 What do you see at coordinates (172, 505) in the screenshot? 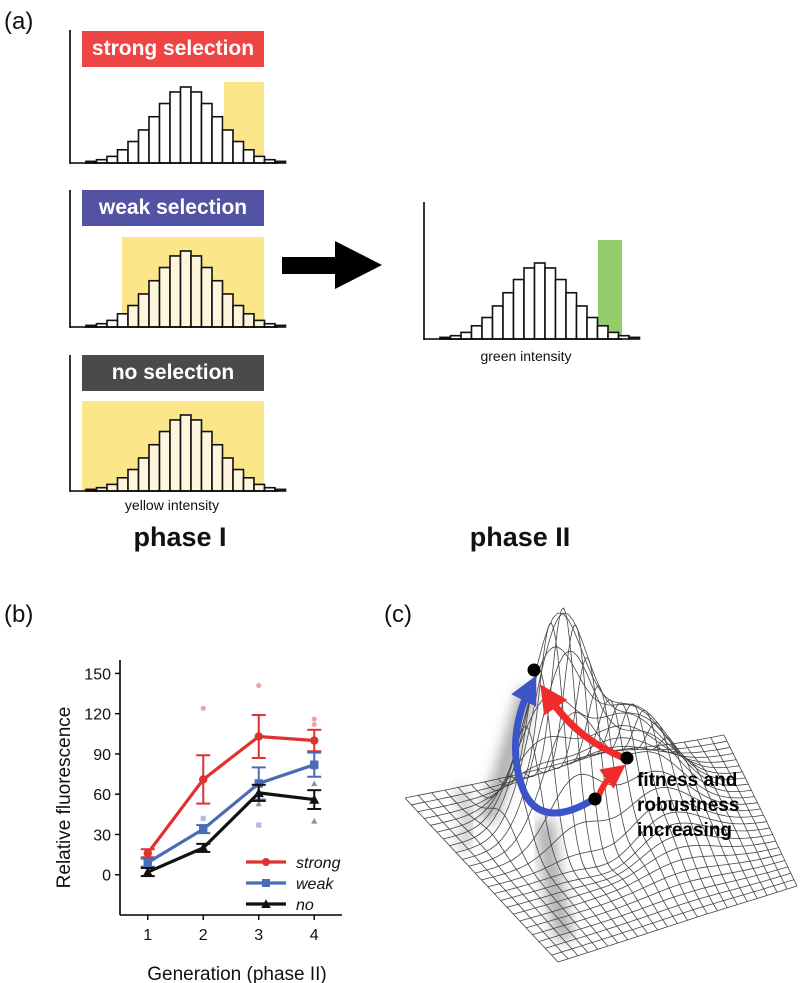
I see `yellow-intensity-label: yellow intensity` at bounding box center [172, 505].